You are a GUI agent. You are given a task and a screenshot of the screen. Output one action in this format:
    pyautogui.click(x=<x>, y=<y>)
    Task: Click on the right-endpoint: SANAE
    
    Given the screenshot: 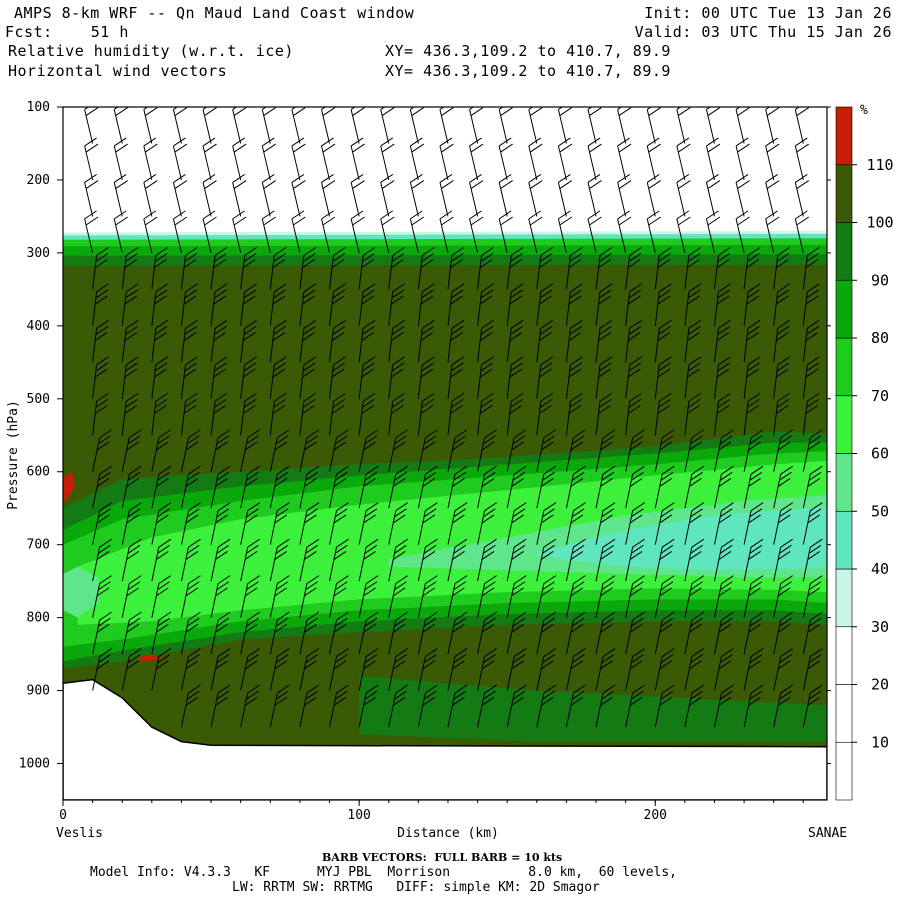 What is the action you would take?
    pyautogui.click(x=827, y=833)
    